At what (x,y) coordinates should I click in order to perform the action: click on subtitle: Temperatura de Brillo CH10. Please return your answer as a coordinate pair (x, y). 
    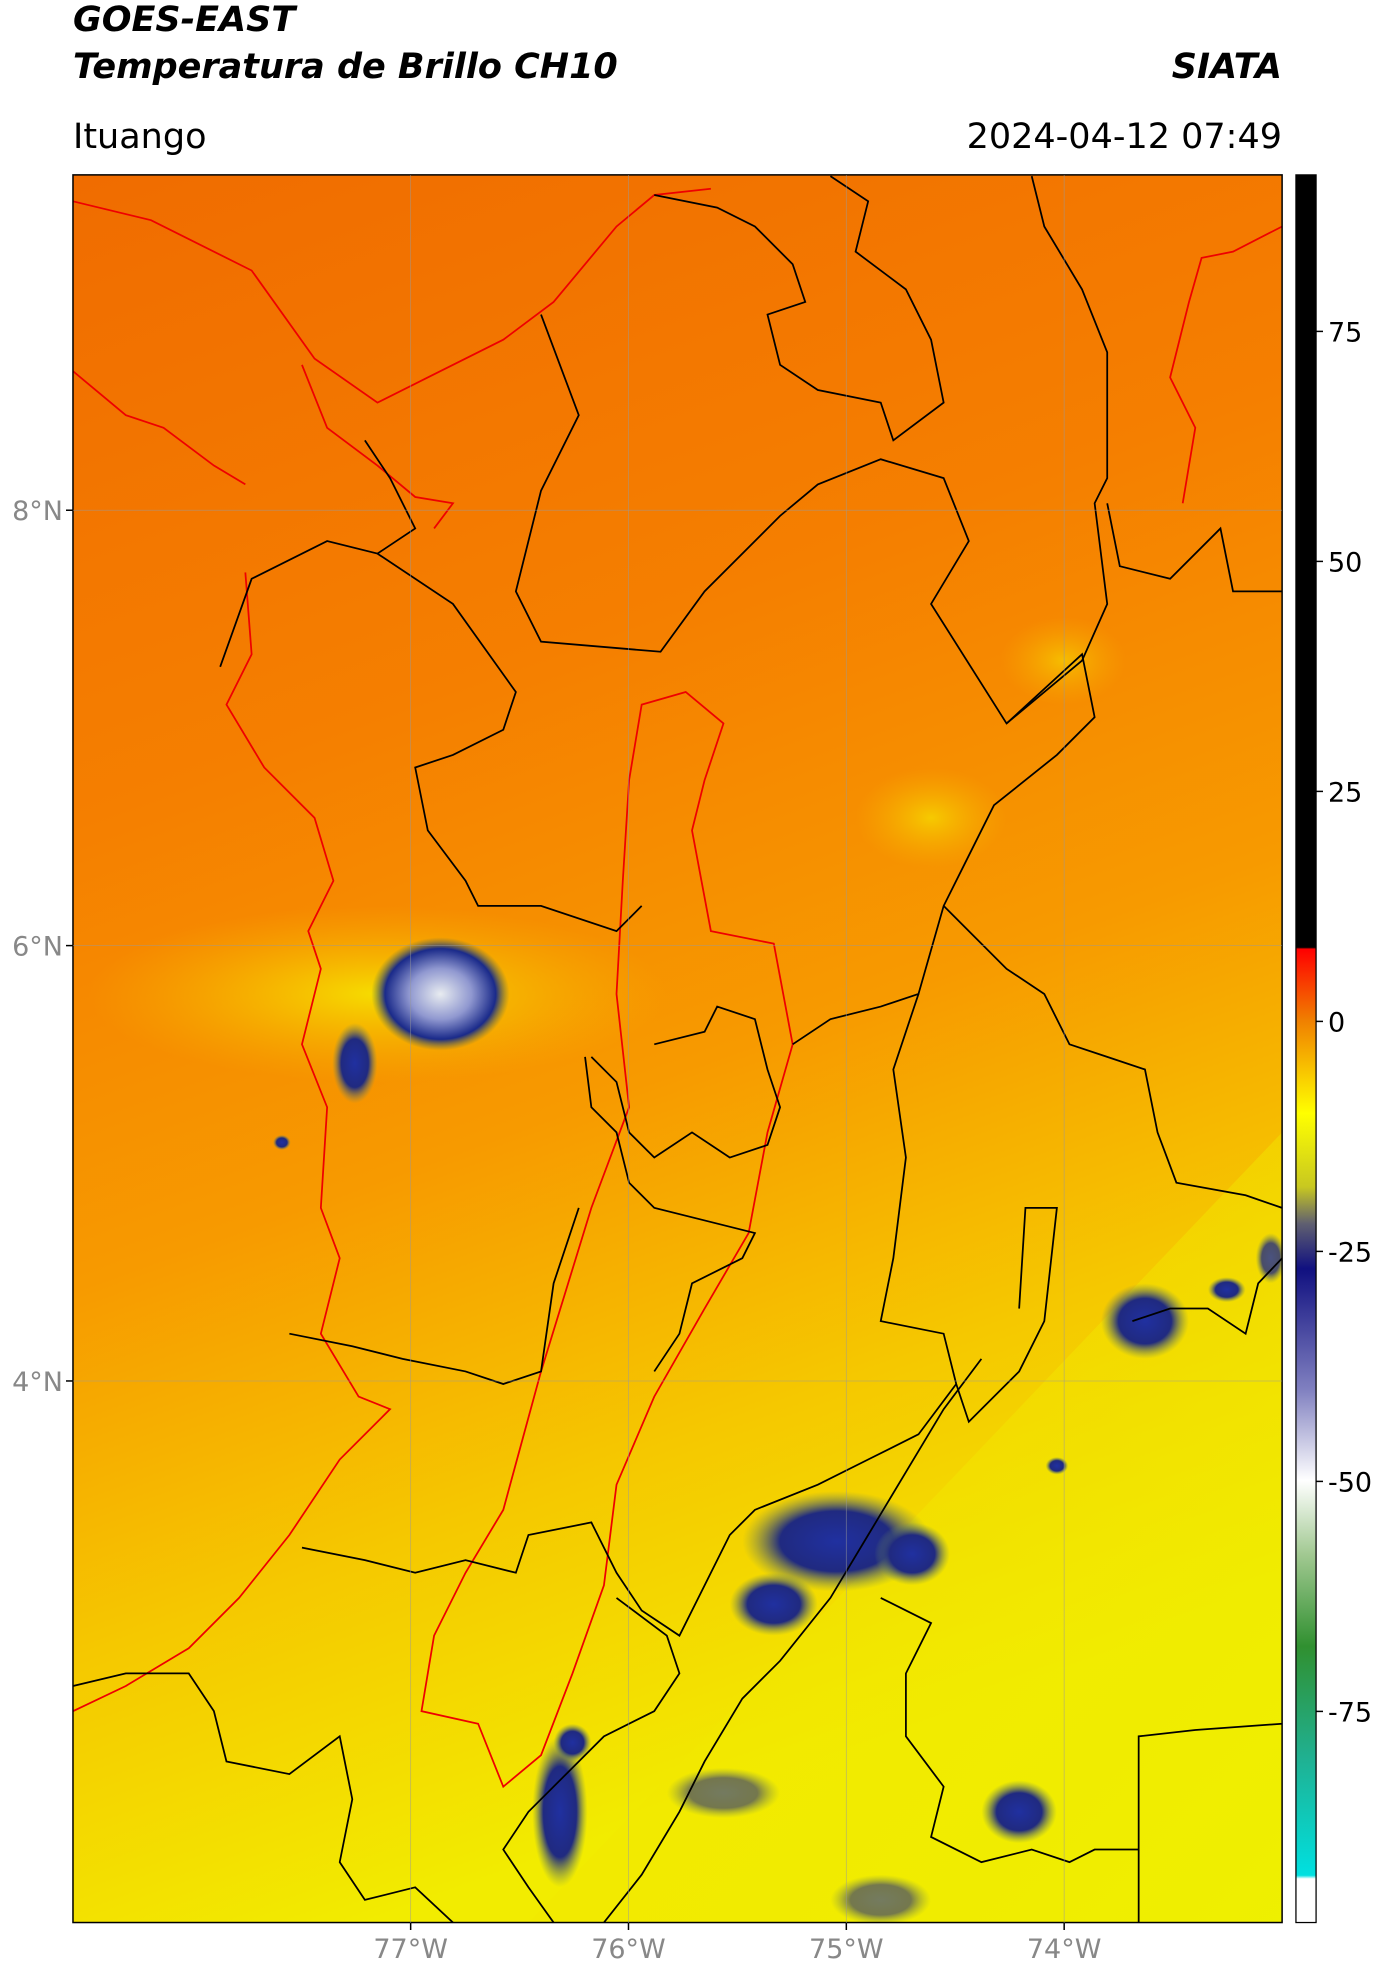
    Looking at the image, I should click on (345, 67).